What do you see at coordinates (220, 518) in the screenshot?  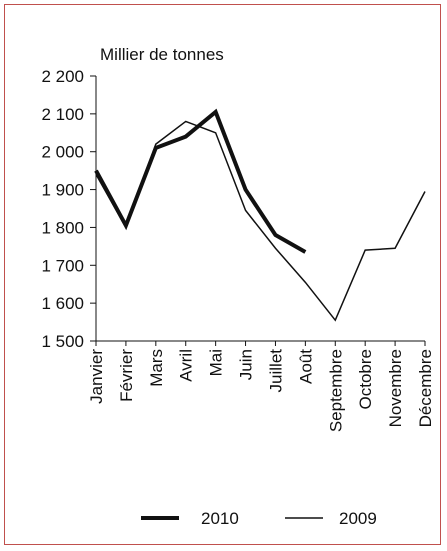 I see `legend-label-2010: 2010` at bounding box center [220, 518].